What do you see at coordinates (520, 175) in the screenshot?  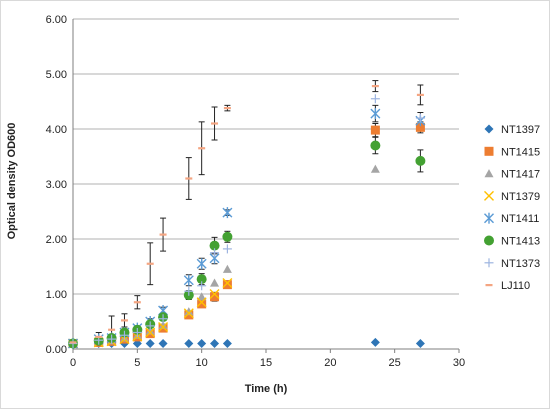 I see `legend-label: NT1417` at bounding box center [520, 175].